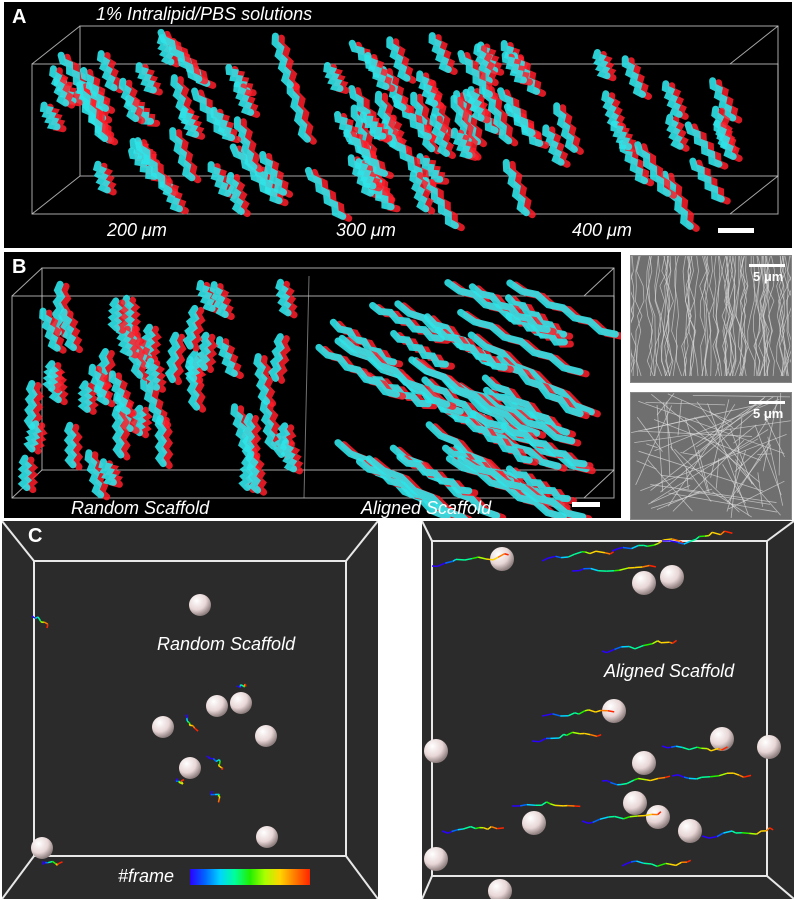 The height and width of the screenshot is (900, 796). What do you see at coordinates (250, 877) in the screenshot?
I see `frame-colorbar` at bounding box center [250, 877].